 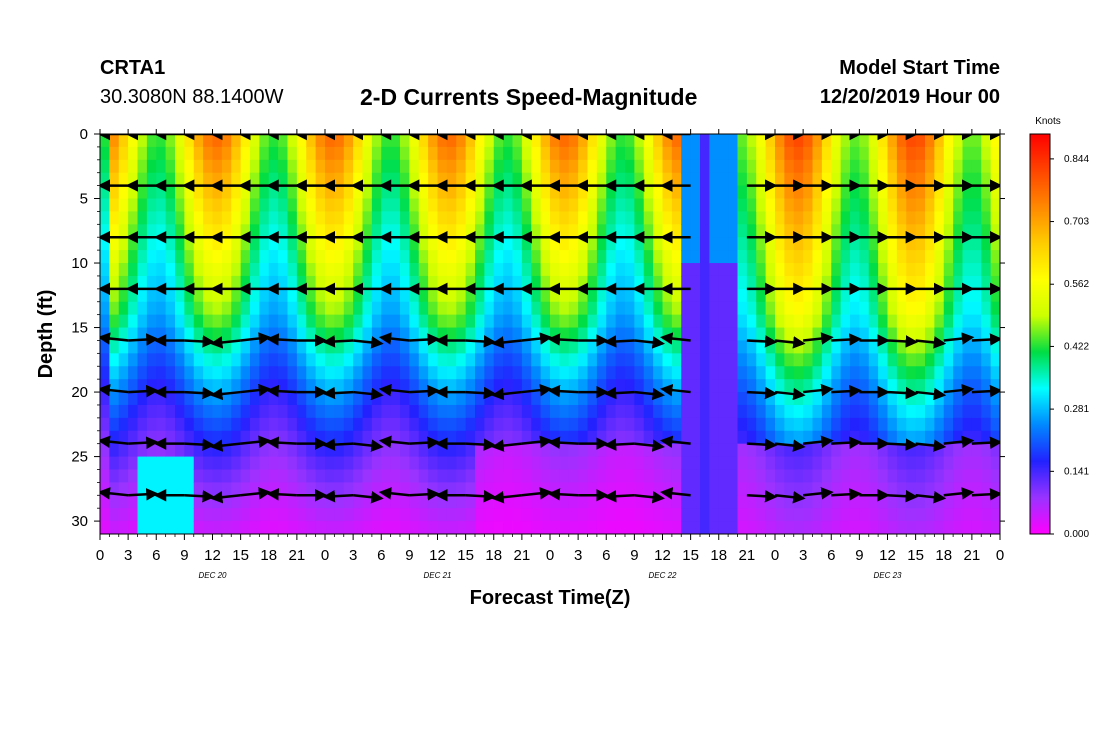 I want to click on x-tick-label: 15, so click(x=240, y=555).